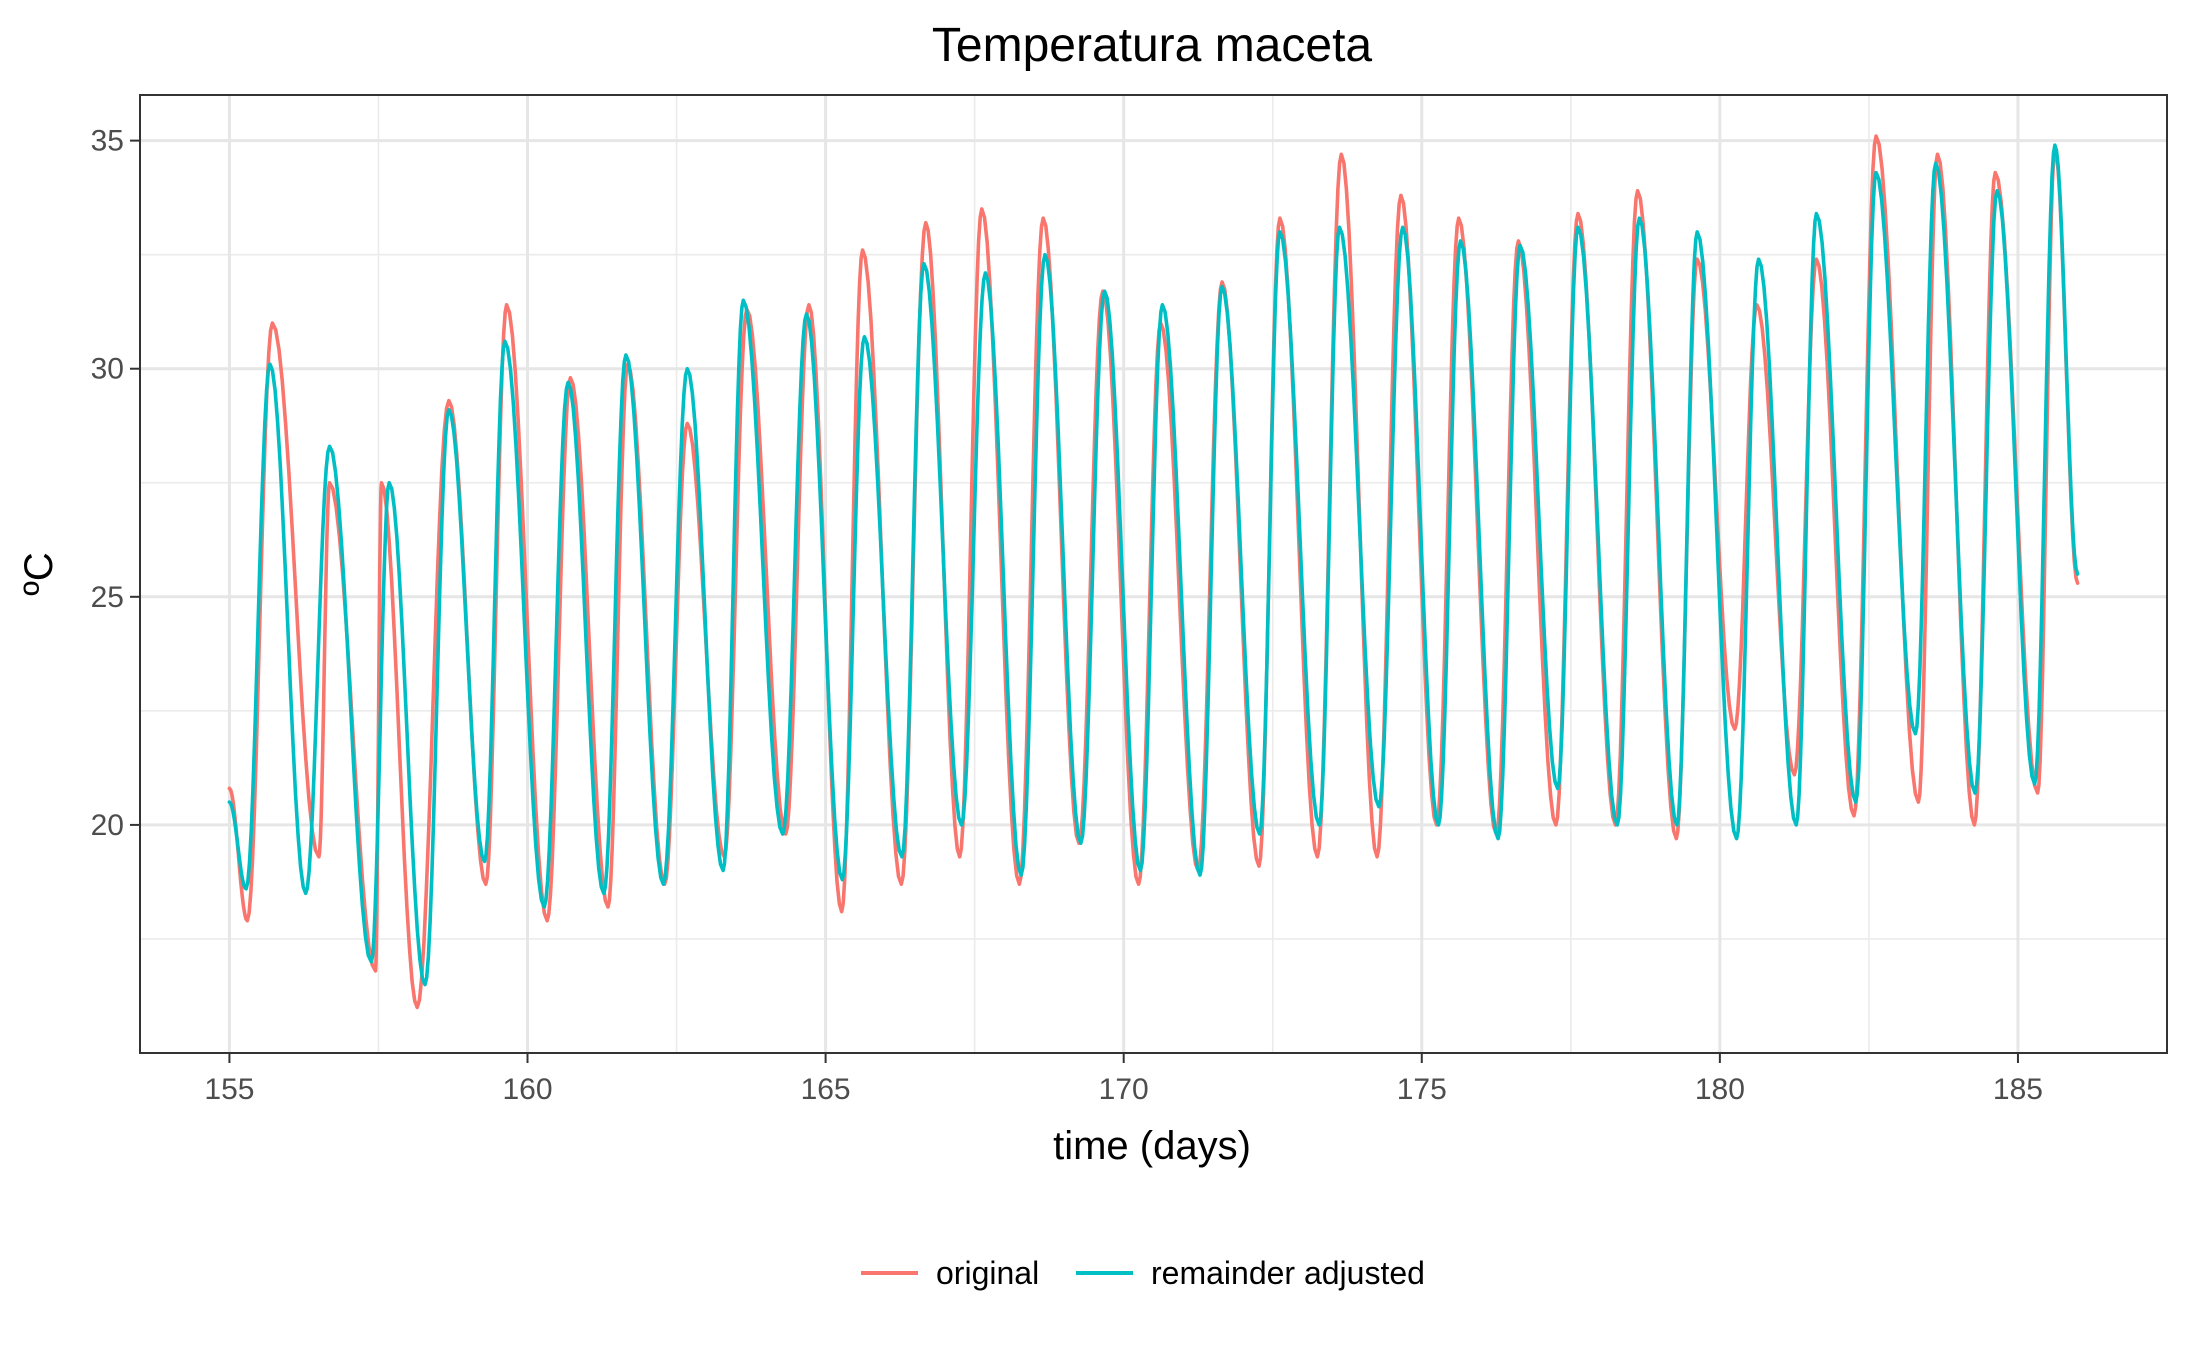  What do you see at coordinates (229, 1089) in the screenshot?
I see `x-tick-label: 155` at bounding box center [229, 1089].